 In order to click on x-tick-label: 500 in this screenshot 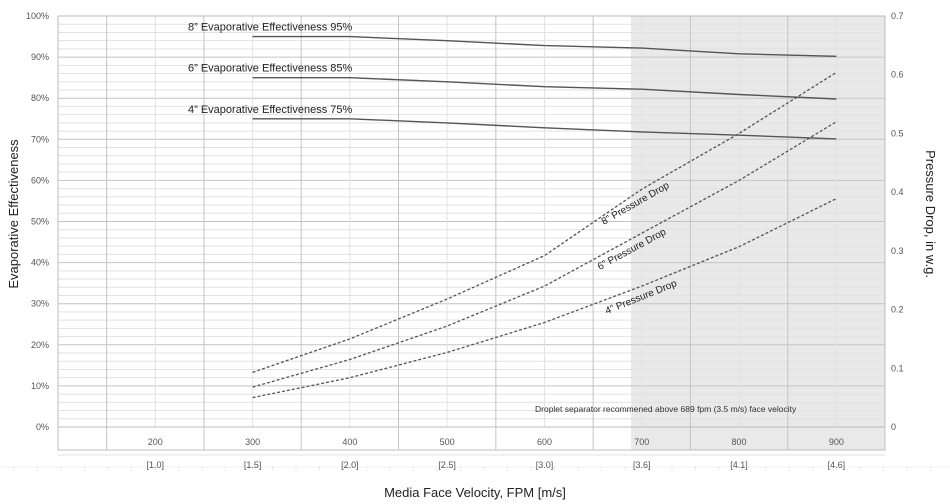, I will do `click(447, 442)`.